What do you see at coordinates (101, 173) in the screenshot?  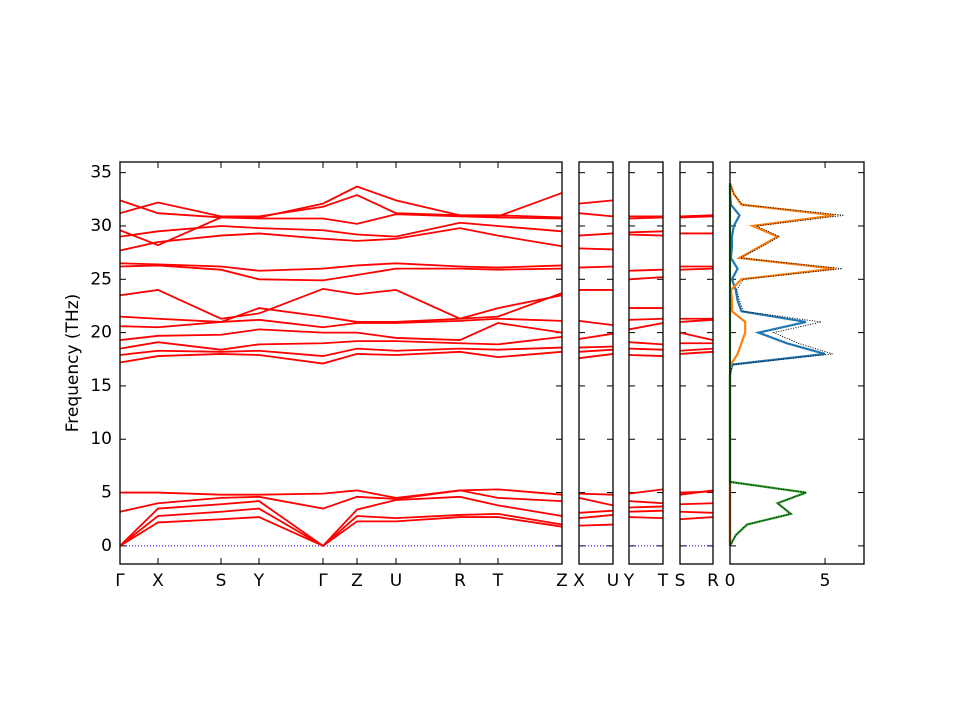 I see `y-tick-label: 35` at bounding box center [101, 173].